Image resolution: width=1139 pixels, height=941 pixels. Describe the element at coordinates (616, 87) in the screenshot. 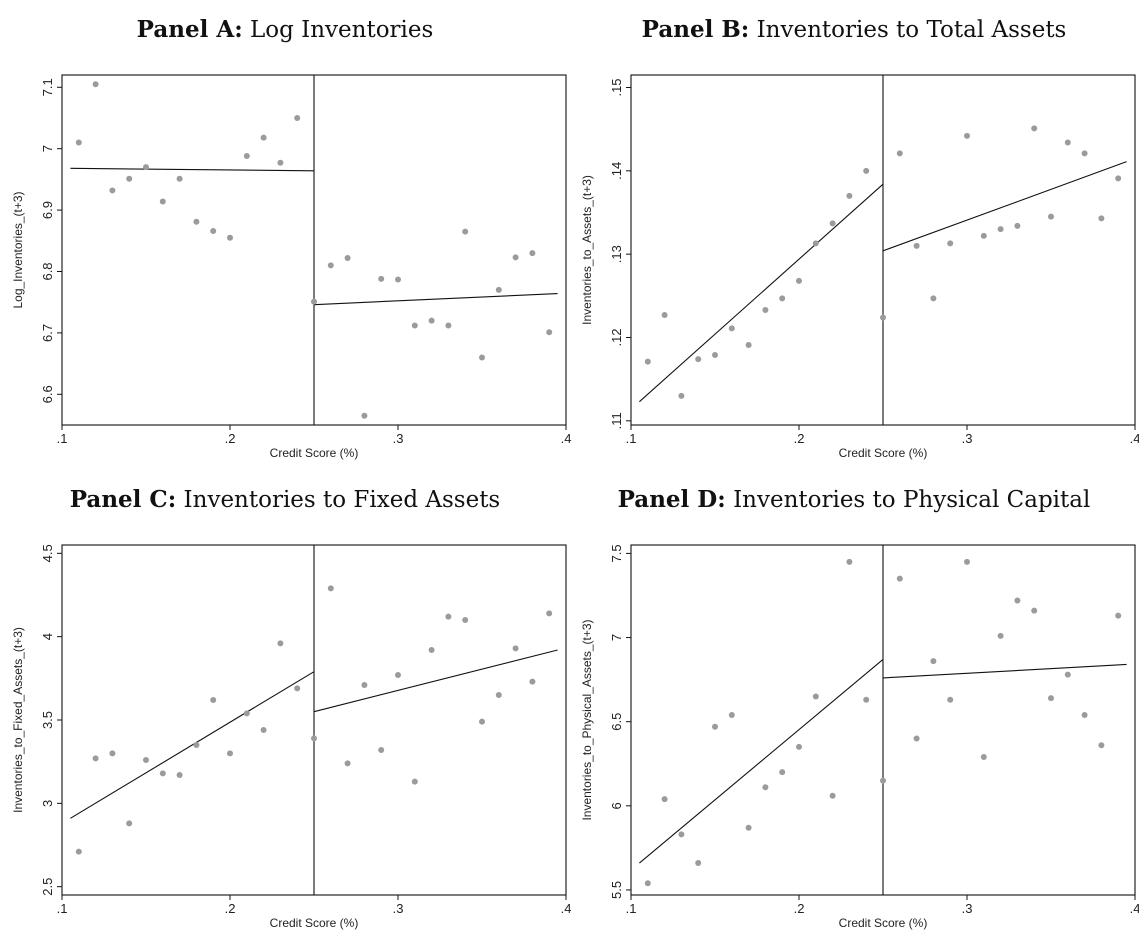

I see `y-tick-label: .15` at that location.